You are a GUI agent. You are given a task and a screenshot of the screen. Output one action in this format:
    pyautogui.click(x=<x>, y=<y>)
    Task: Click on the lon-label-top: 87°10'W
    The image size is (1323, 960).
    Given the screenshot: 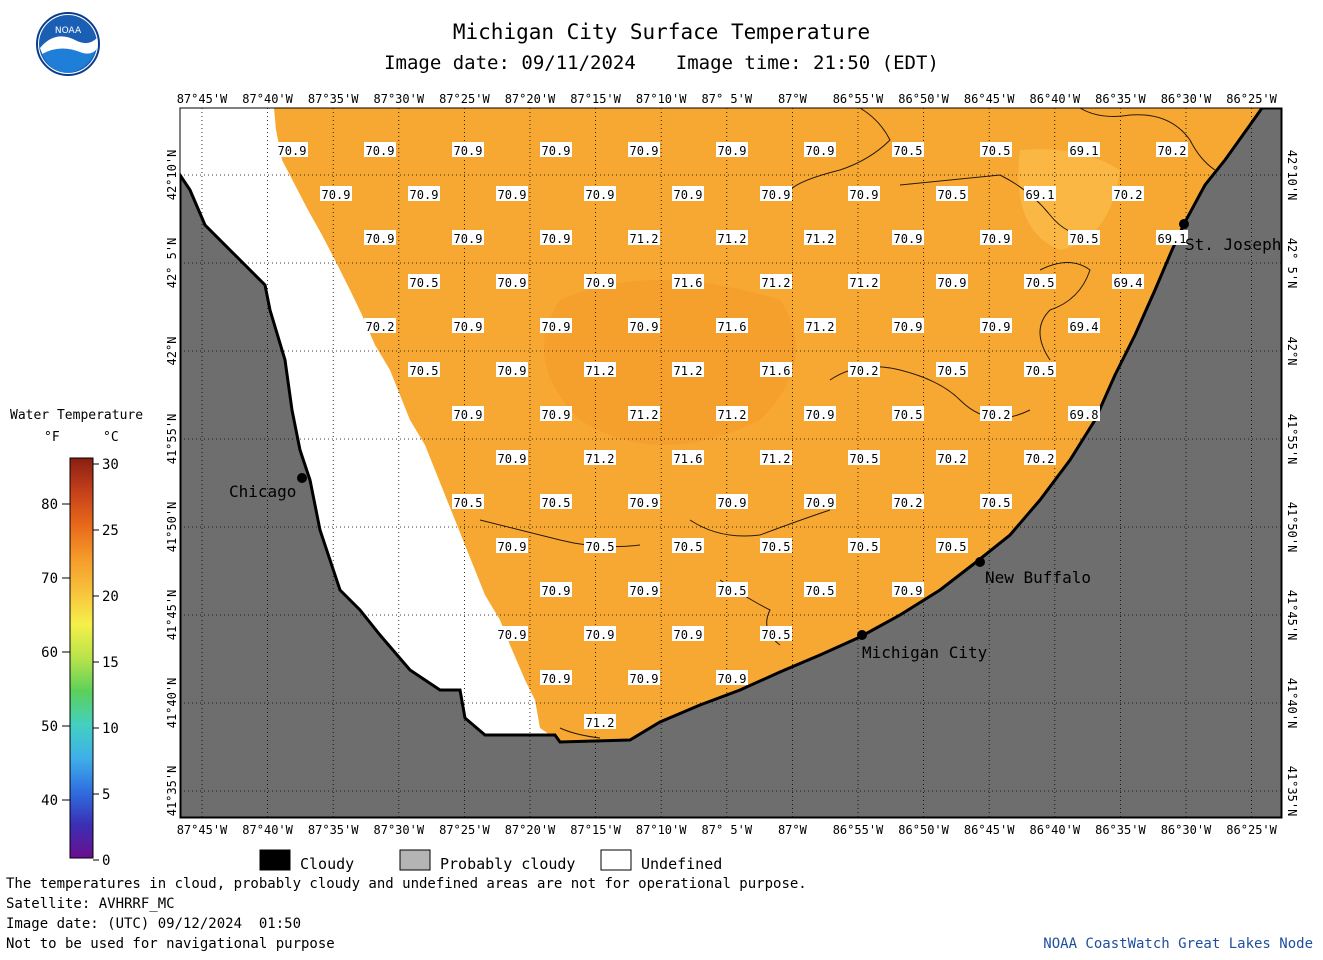 What is the action you would take?
    pyautogui.click(x=661, y=99)
    